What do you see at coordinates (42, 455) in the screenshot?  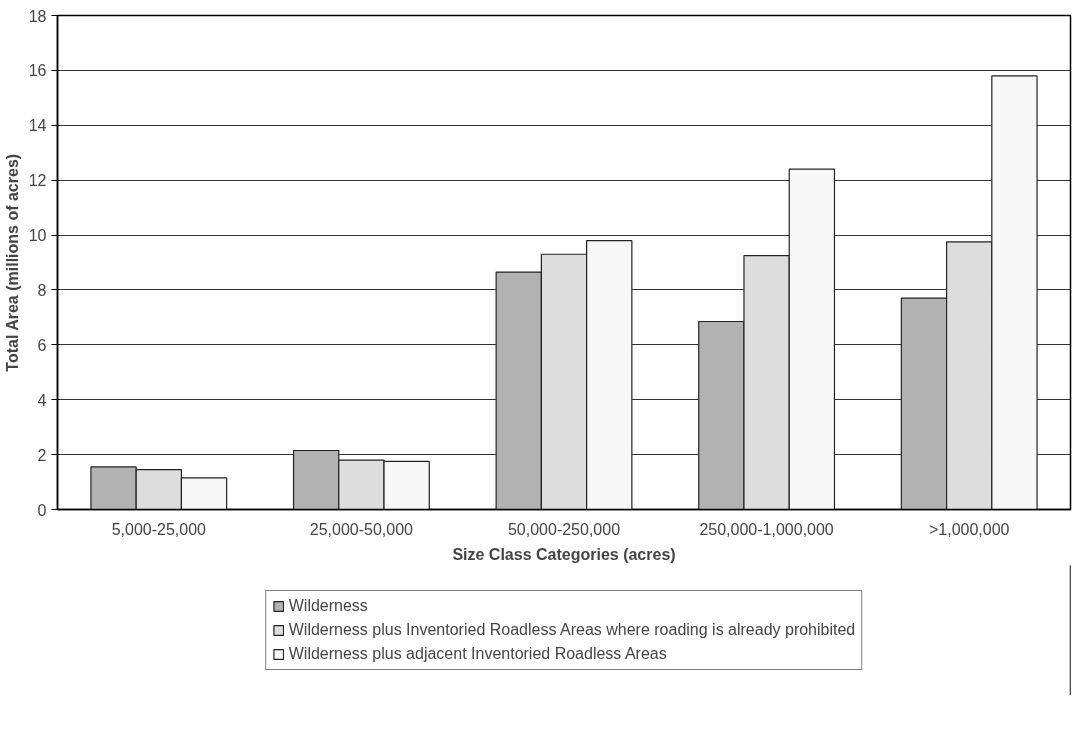 I see `y-tick-label: 2` at bounding box center [42, 455].